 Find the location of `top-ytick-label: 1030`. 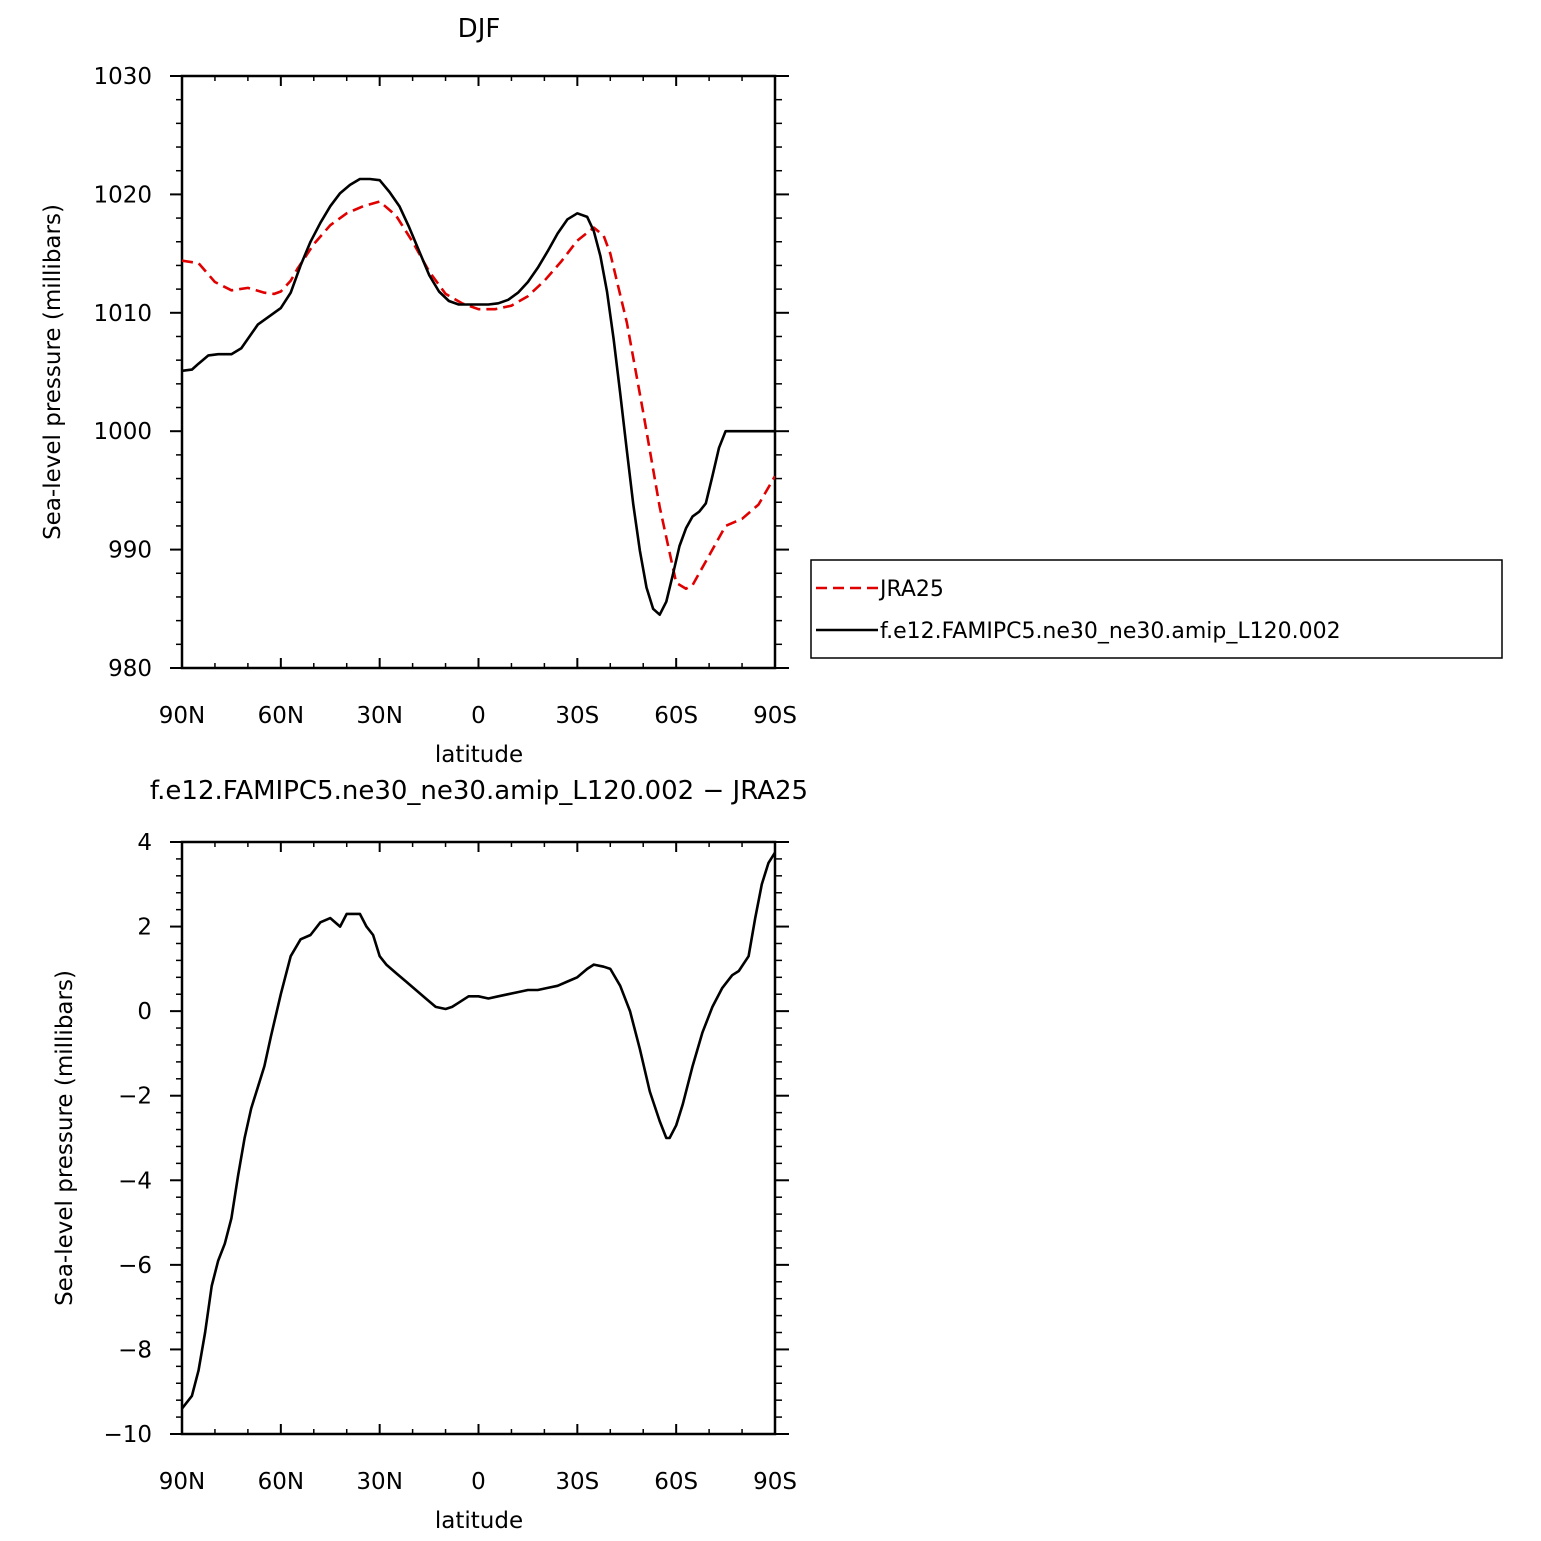

top-ytick-label: 1030 is located at coordinates (122, 77).